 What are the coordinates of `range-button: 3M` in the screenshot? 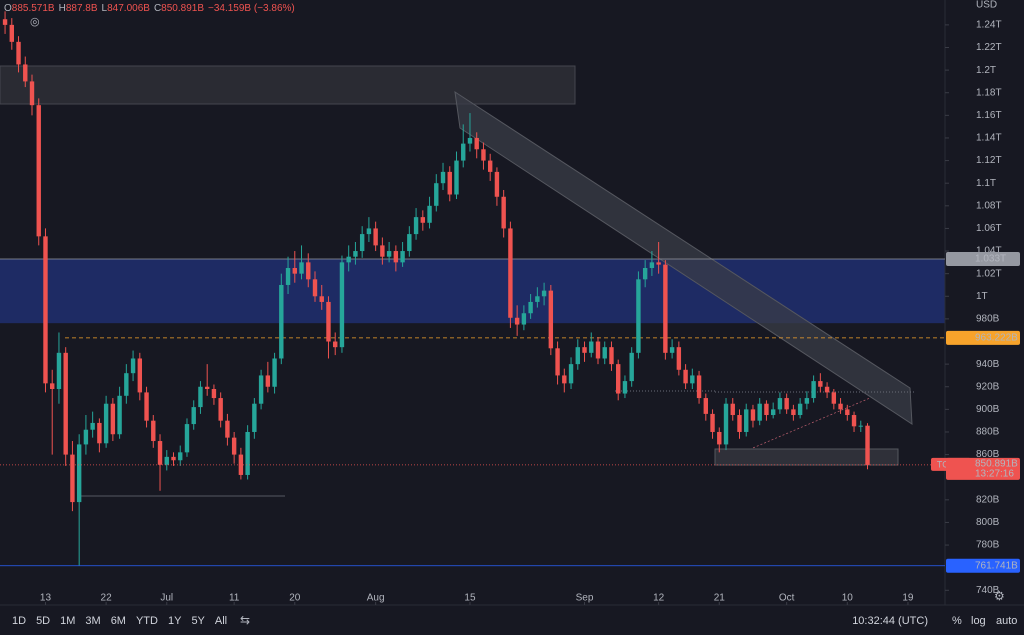 It's located at (92, 621).